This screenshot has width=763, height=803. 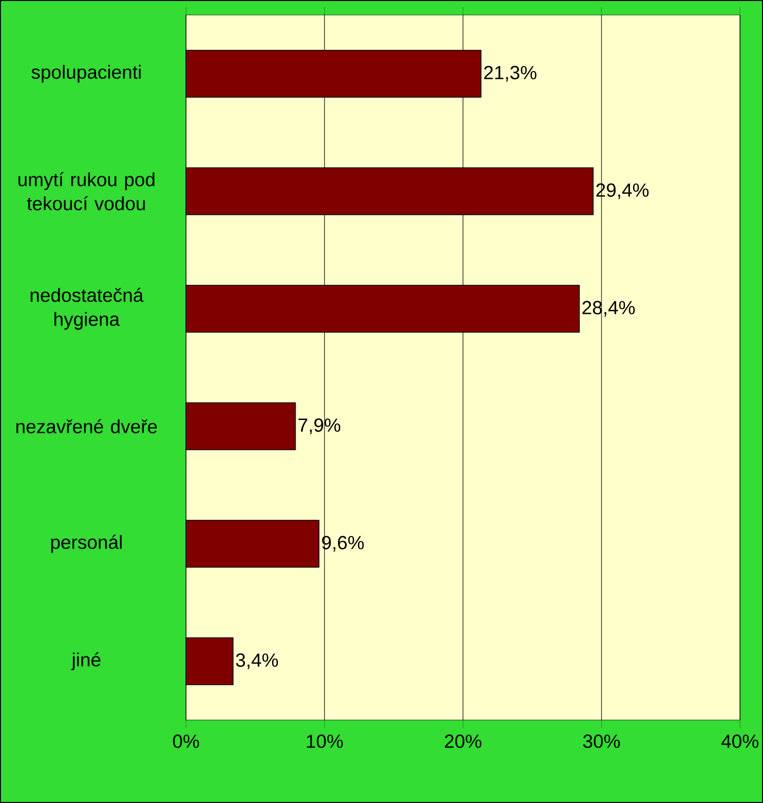 I want to click on data-label: 3,4%, so click(x=257, y=661).